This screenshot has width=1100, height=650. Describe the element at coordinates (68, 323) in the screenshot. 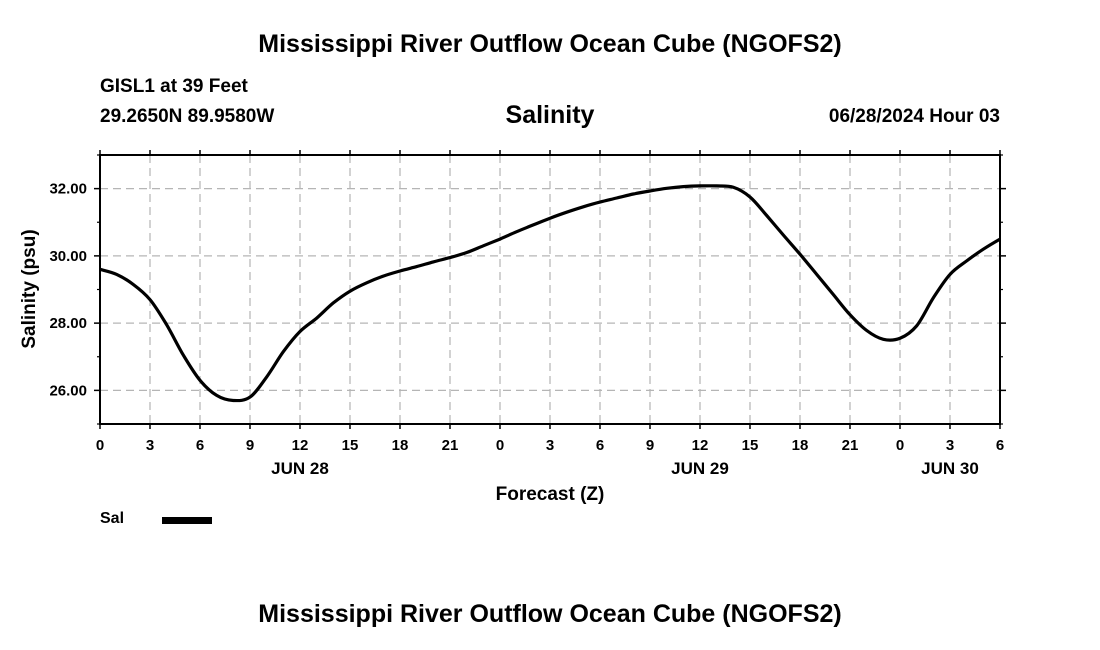

I see `y-tick-label: 28.00` at that location.